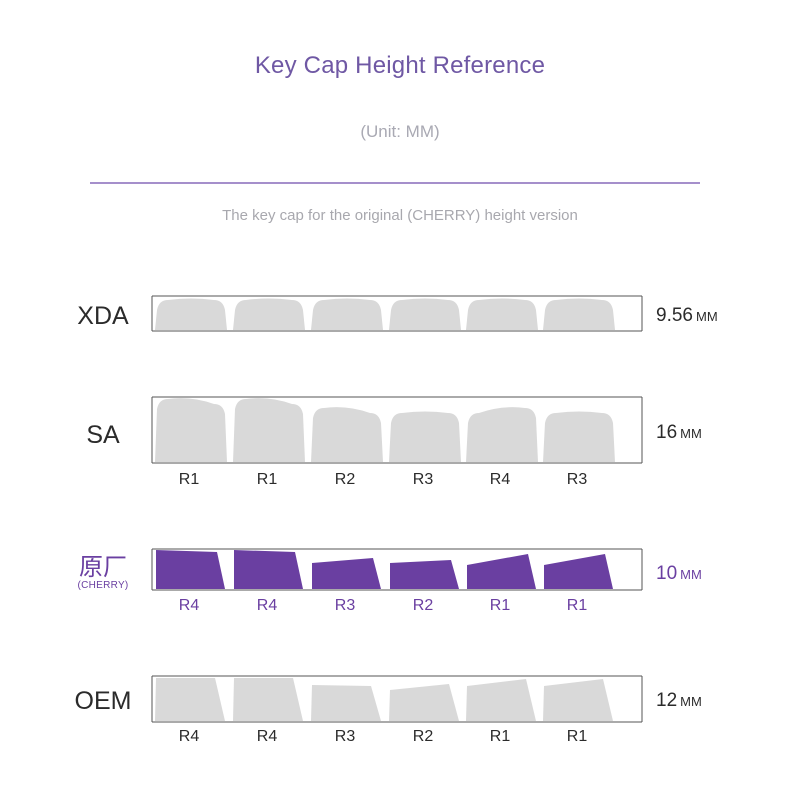 This screenshot has width=800, height=800. I want to click on profile-label-xda: XDA, so click(103, 316).